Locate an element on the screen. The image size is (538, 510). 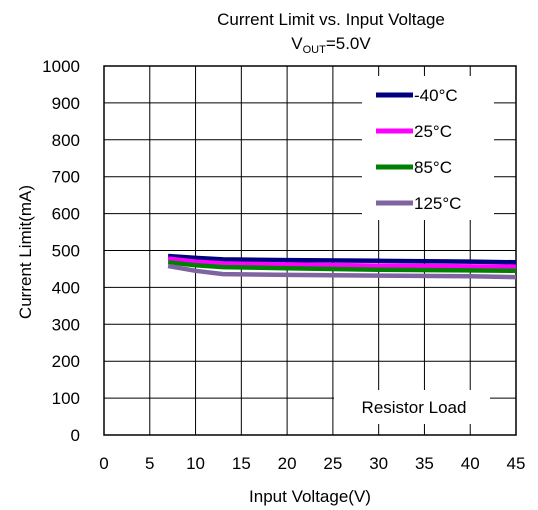
y-tick-label-4: 400 is located at coordinates (66, 287).